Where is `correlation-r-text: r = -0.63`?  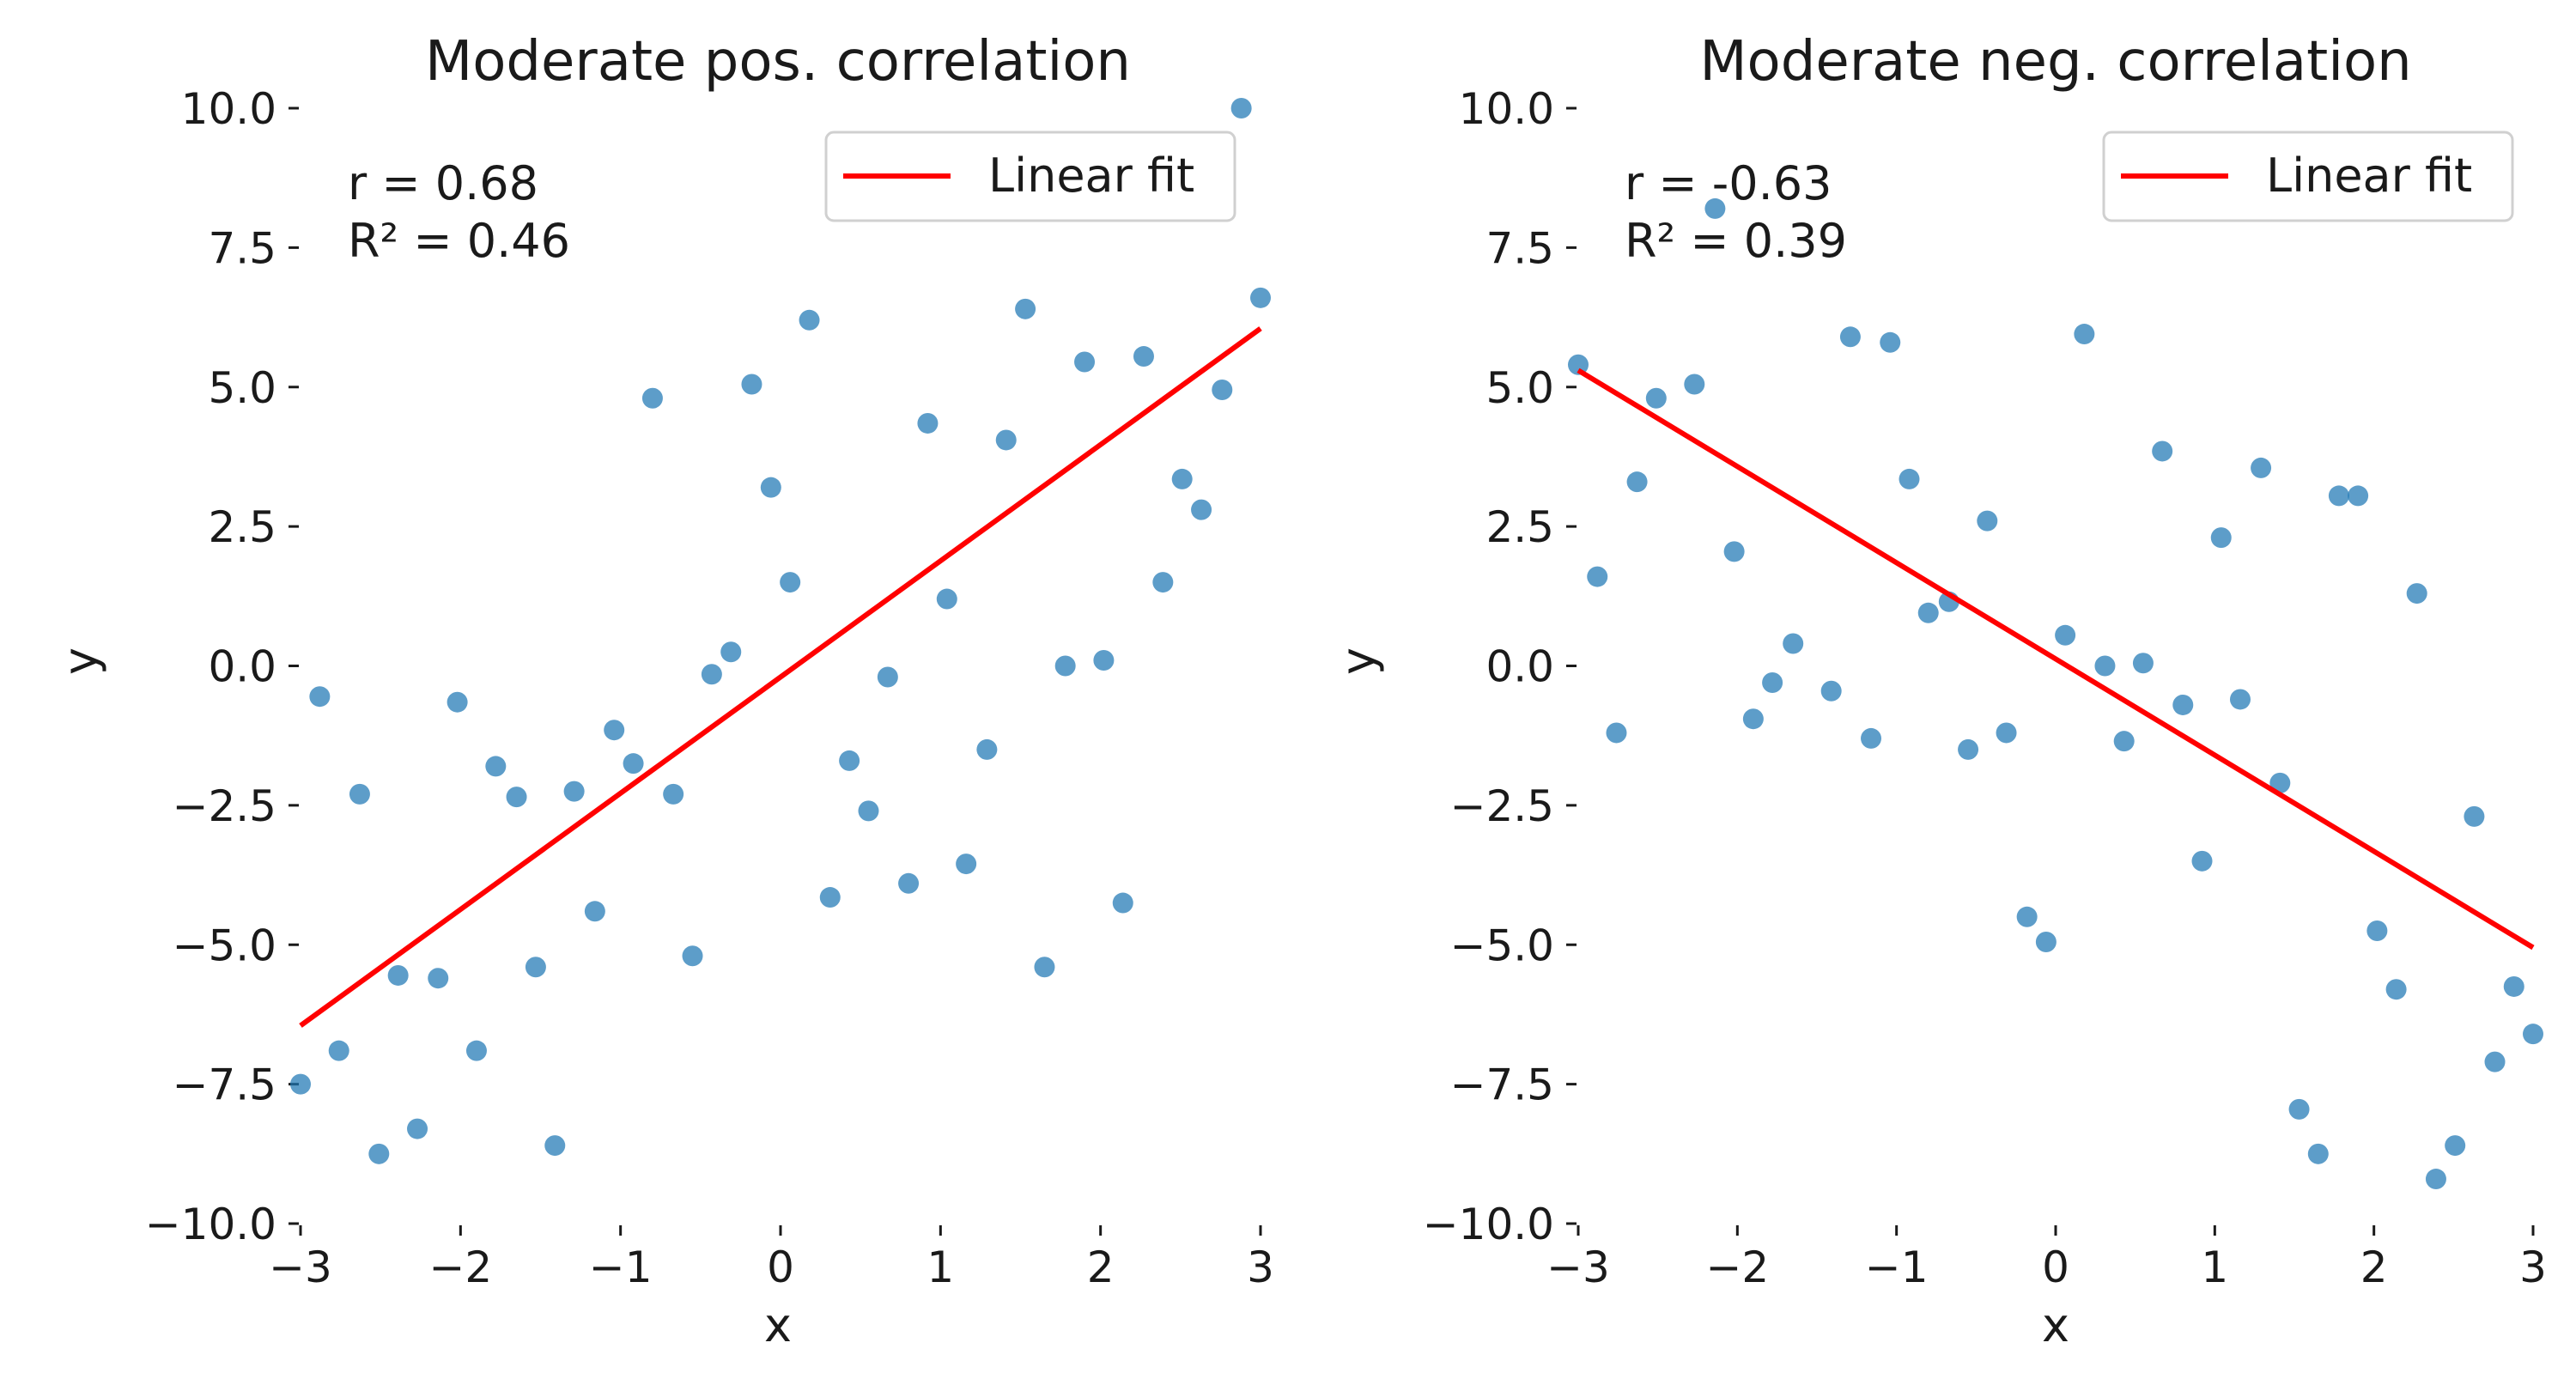 correlation-r-text: r = -0.63 is located at coordinates (1729, 183).